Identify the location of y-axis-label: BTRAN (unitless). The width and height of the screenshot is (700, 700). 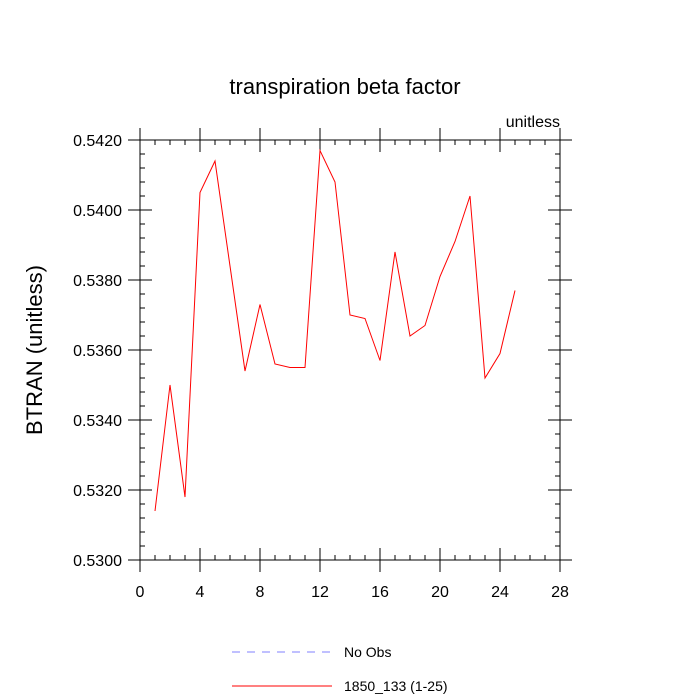
(34, 350).